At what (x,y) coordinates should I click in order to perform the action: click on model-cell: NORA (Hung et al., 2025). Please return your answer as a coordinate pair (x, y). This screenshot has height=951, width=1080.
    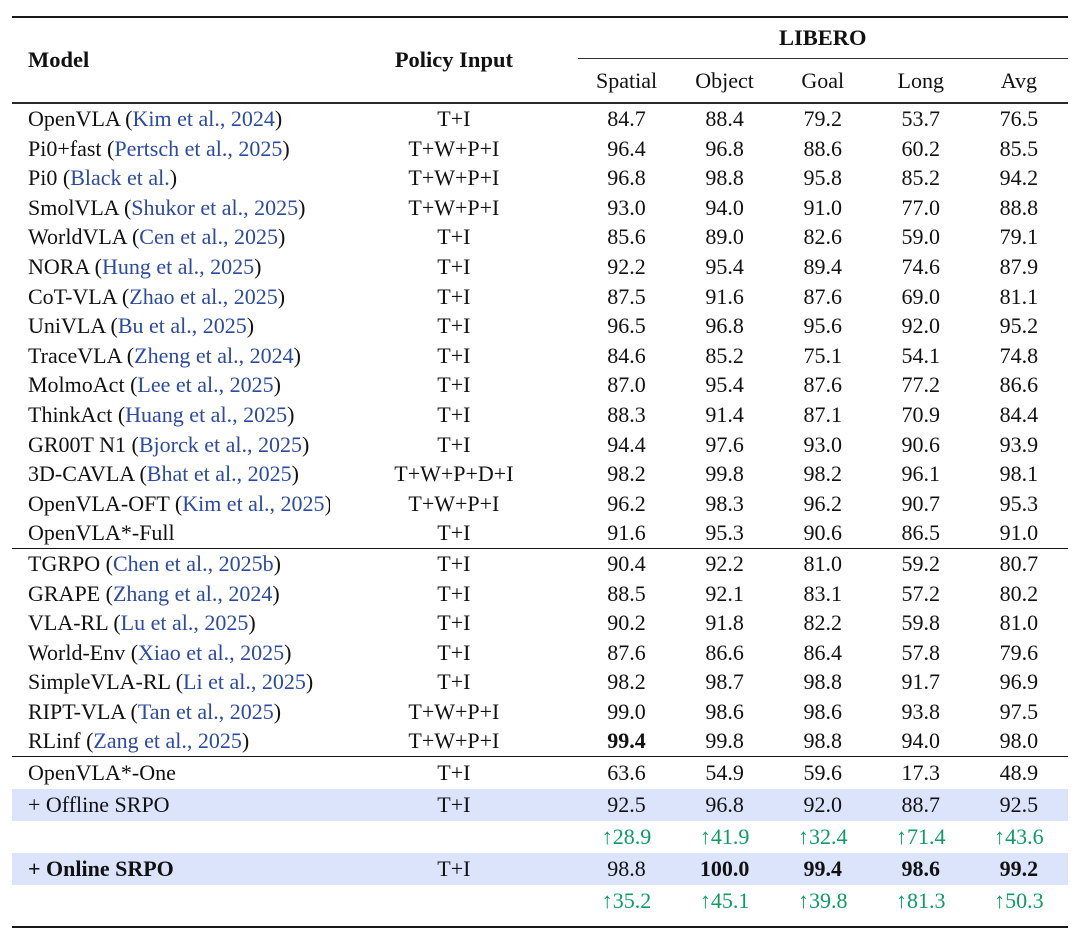
    Looking at the image, I should click on (145, 266).